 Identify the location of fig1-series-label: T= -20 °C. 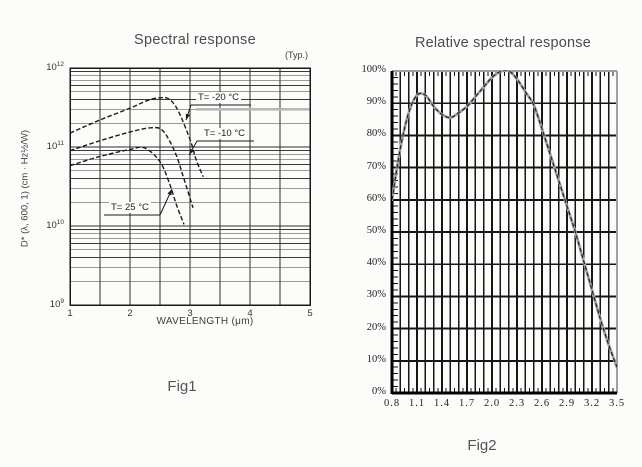
(219, 97).